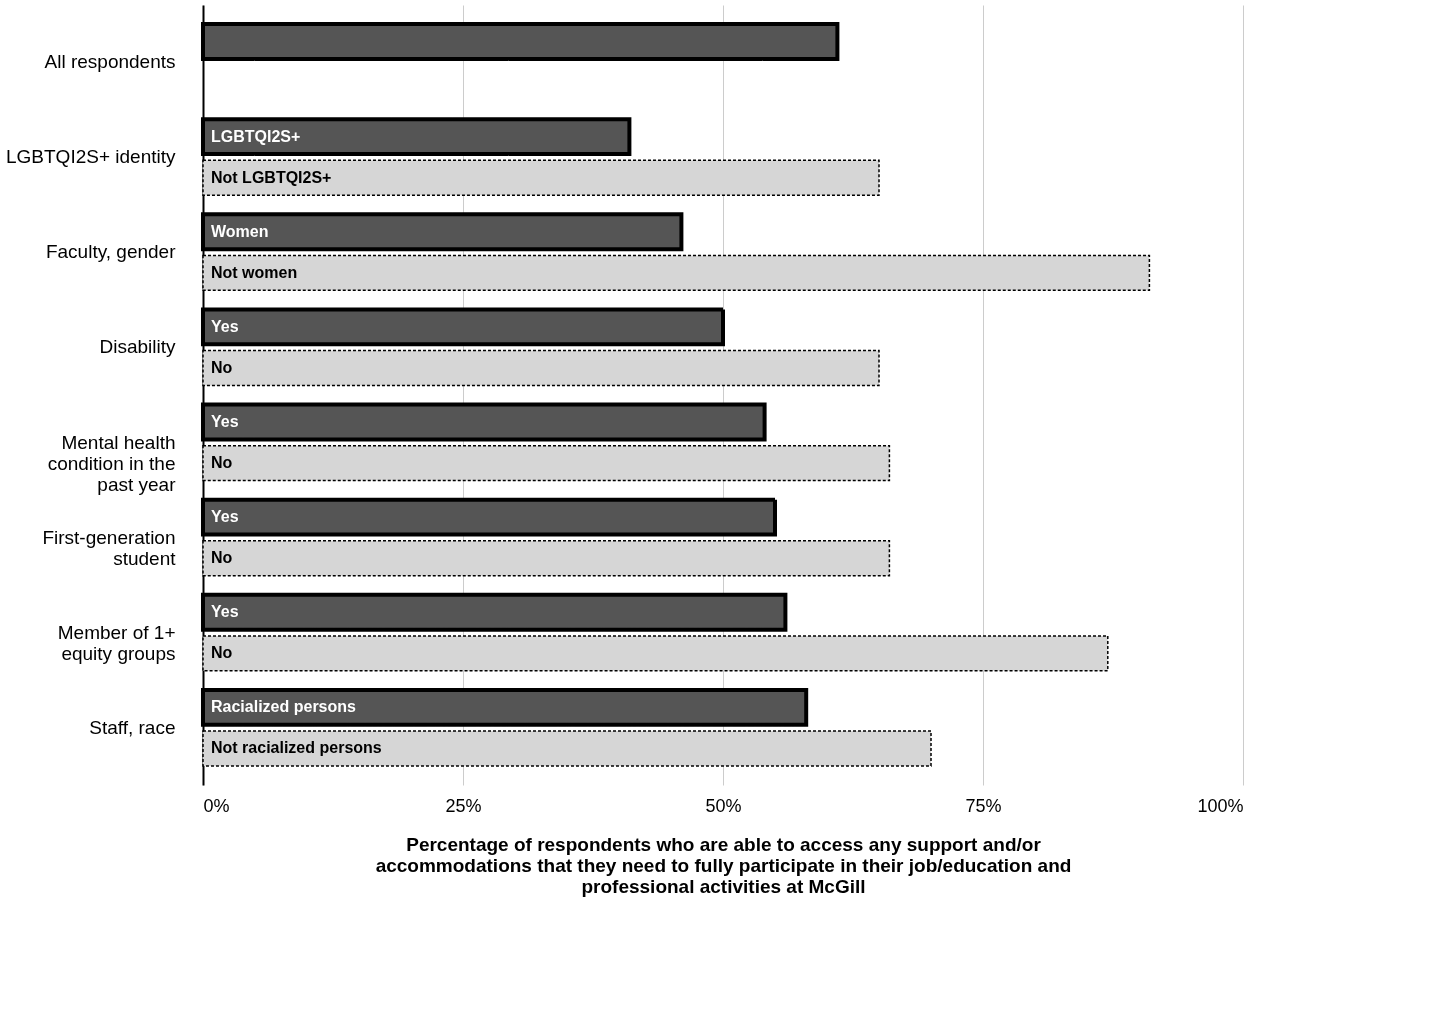 Image resolution: width=1441 pixels, height=1021 pixels. What do you see at coordinates (116, 642) in the screenshot?
I see `y-tick-label: Member of 1+ equity groups` at bounding box center [116, 642].